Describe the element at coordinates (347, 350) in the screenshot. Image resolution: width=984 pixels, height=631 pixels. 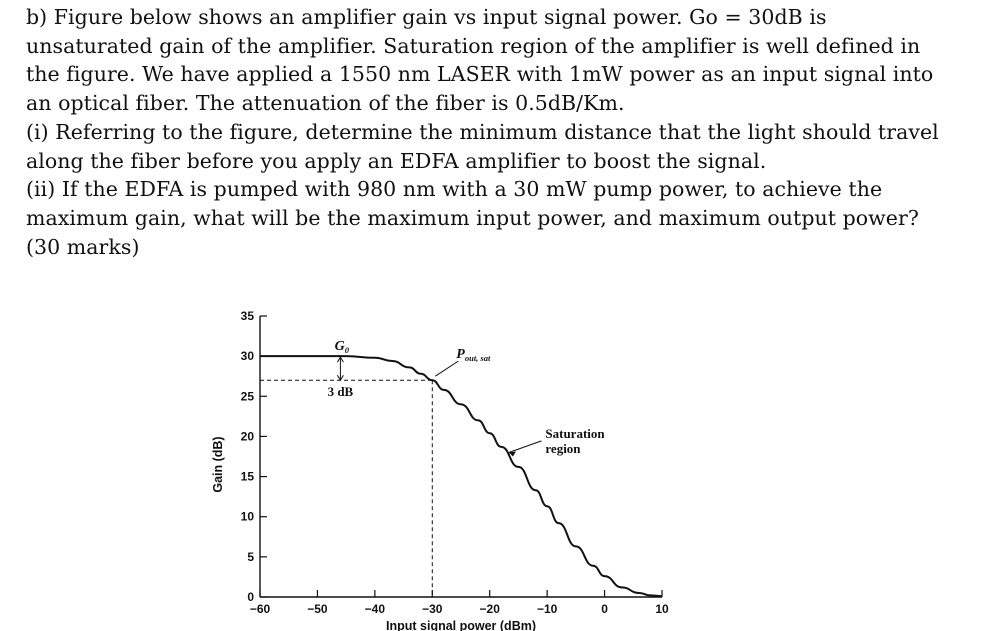
I see `g0-sub: 0` at that location.